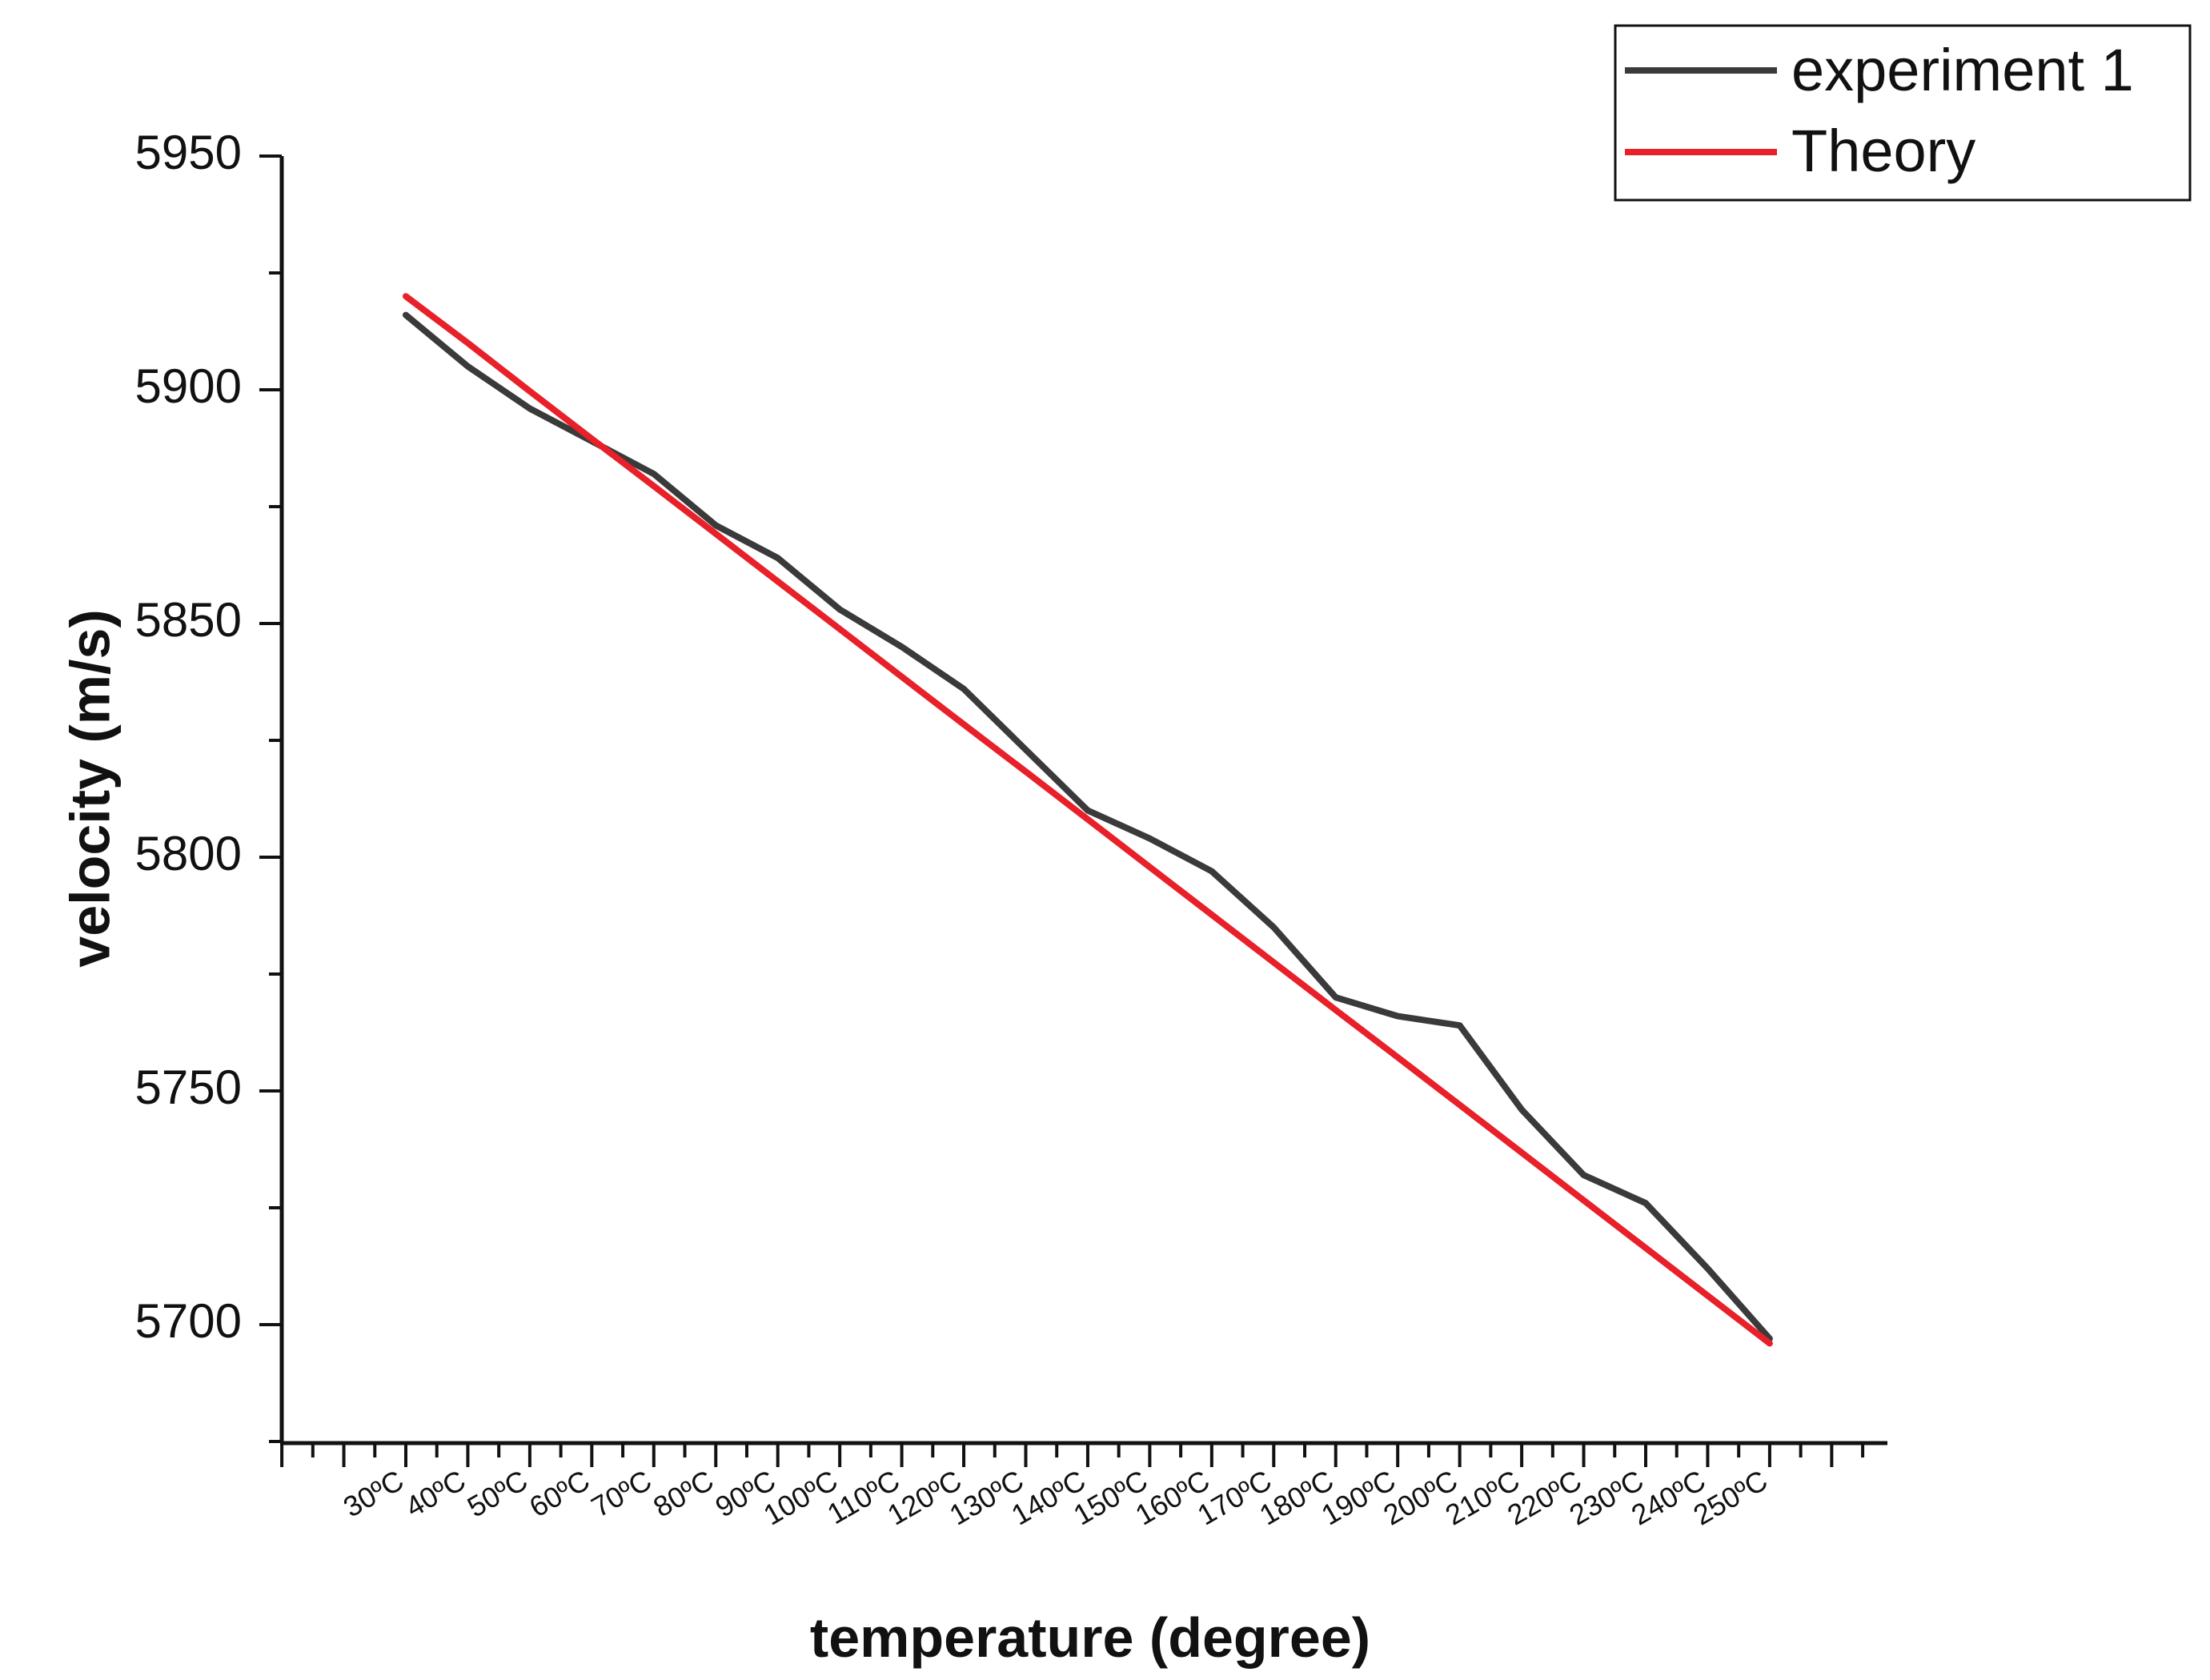 The height and width of the screenshot is (1680, 2210). What do you see at coordinates (188, 853) in the screenshot?
I see `y-tick-label: 5800` at bounding box center [188, 853].